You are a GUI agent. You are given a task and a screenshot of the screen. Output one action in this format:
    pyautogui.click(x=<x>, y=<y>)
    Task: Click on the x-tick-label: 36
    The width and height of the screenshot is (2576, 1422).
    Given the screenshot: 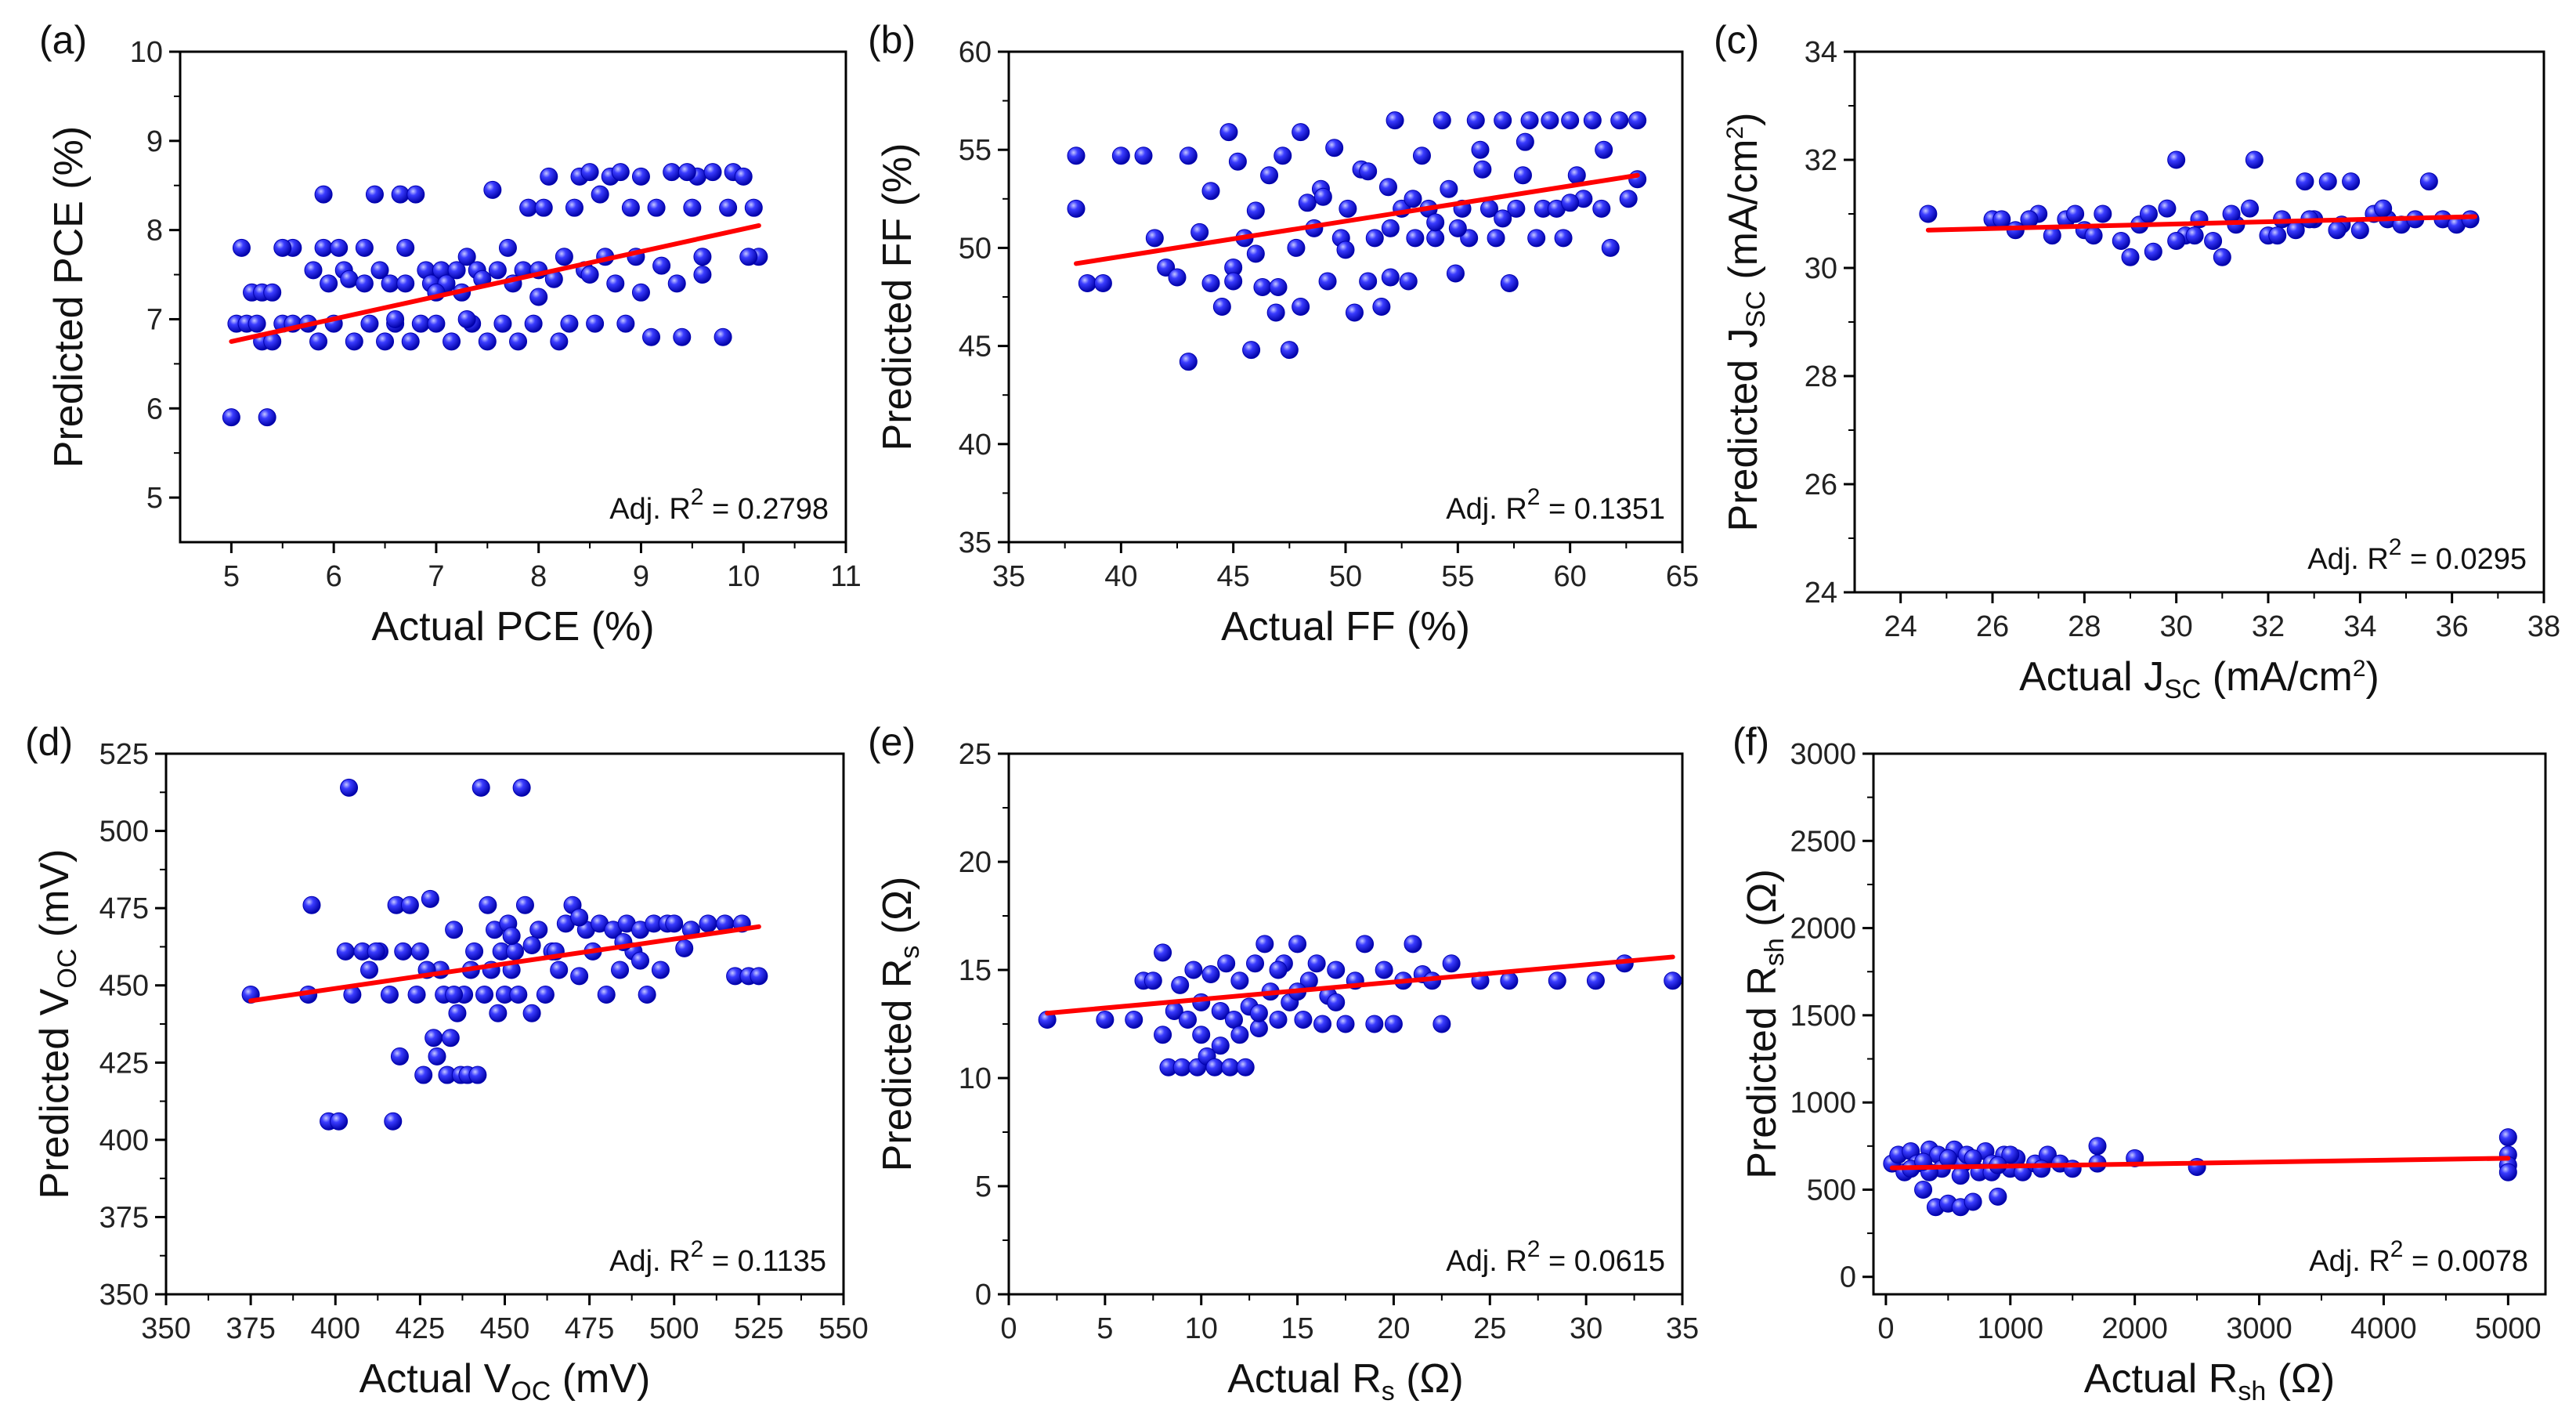 What is the action you would take?
    pyautogui.click(x=2452, y=626)
    